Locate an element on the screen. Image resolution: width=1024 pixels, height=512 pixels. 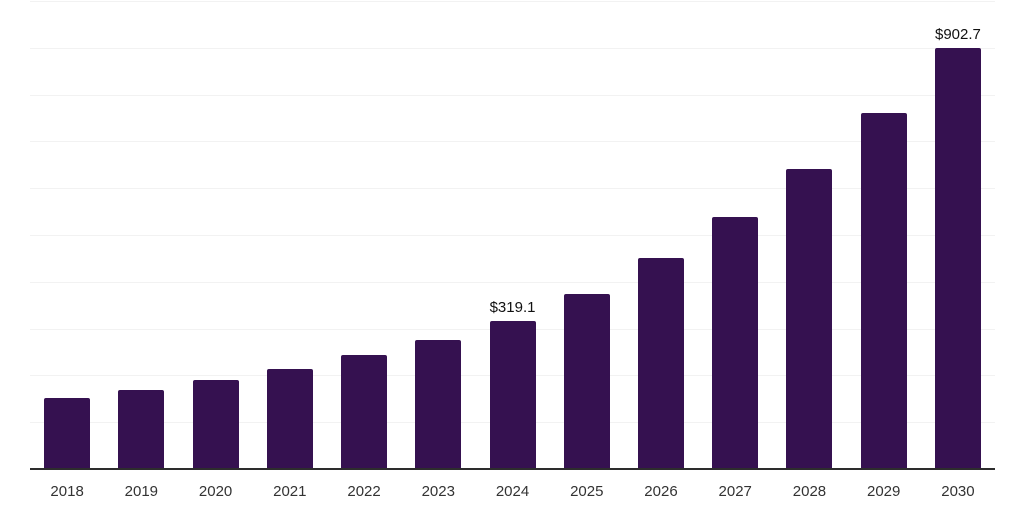
x-tick-2028: 2028 is located at coordinates (809, 491).